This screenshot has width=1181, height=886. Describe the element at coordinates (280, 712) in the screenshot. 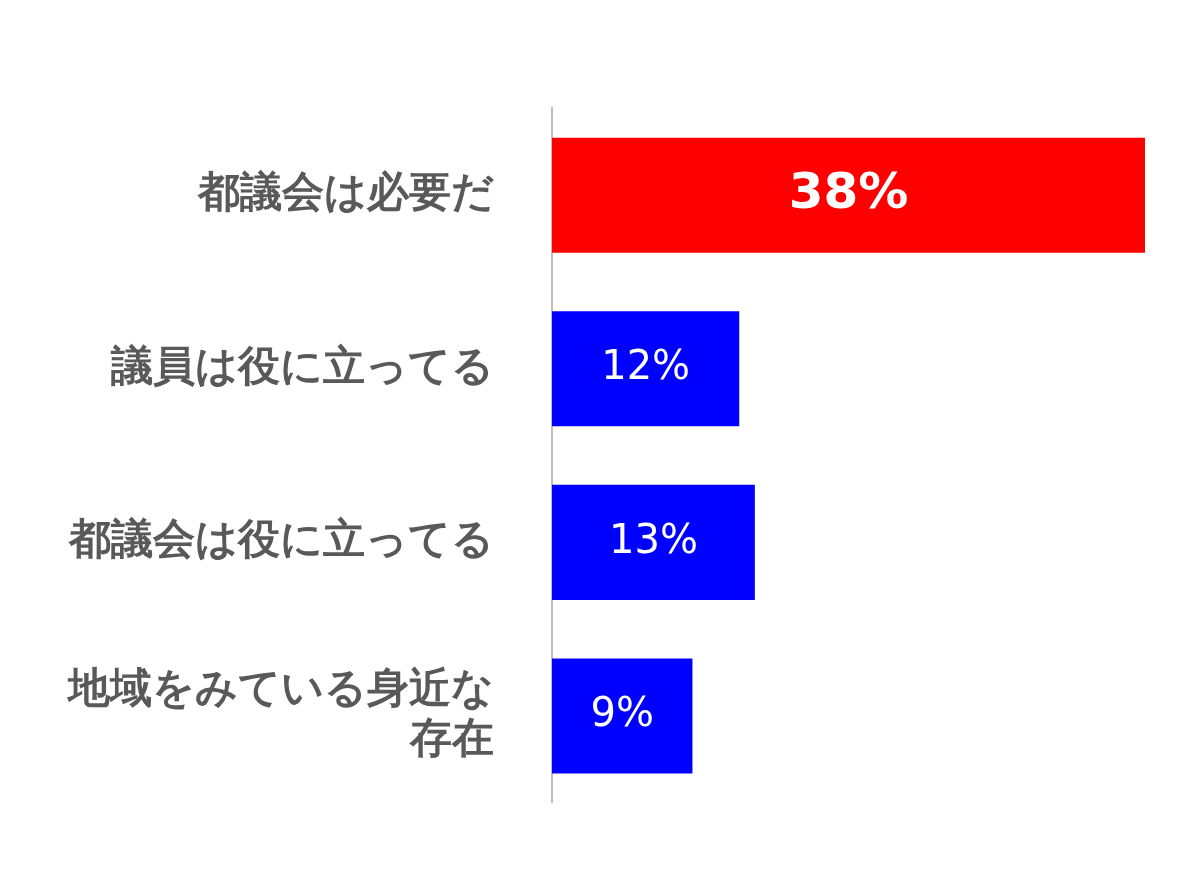

I see `y-tick-label: 地域をみている身近な存在` at that location.